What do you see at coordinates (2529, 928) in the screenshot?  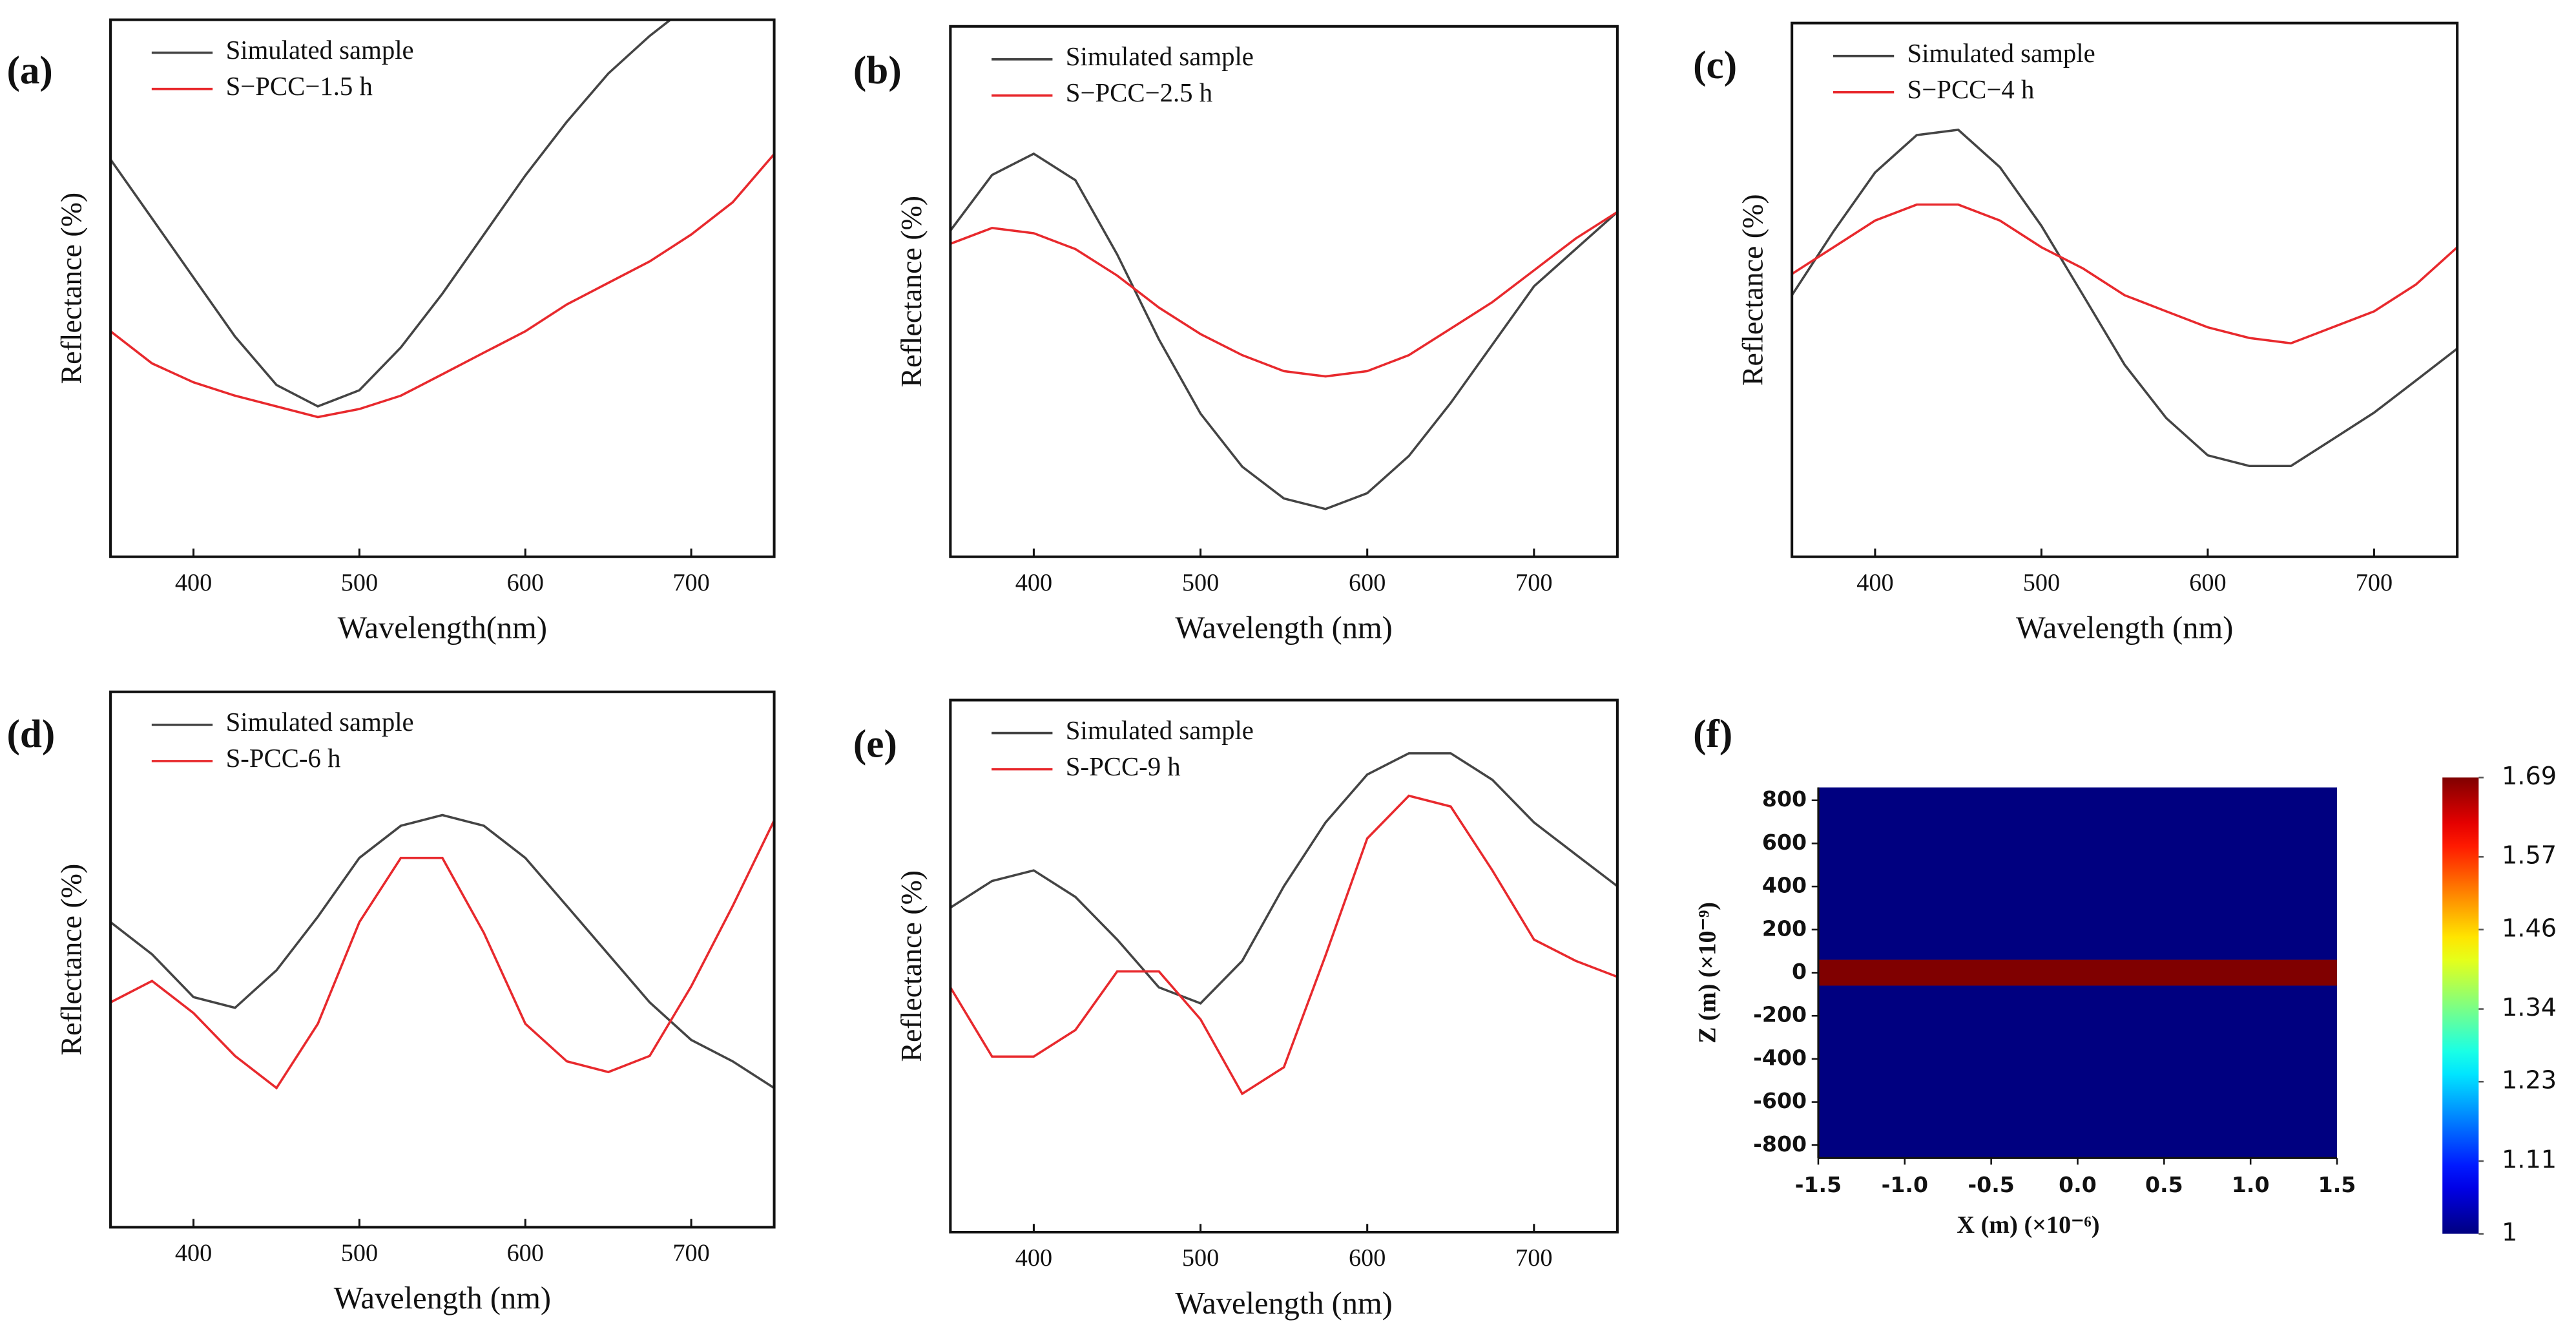 I see `colorbar-tick-label: 1.46` at bounding box center [2529, 928].